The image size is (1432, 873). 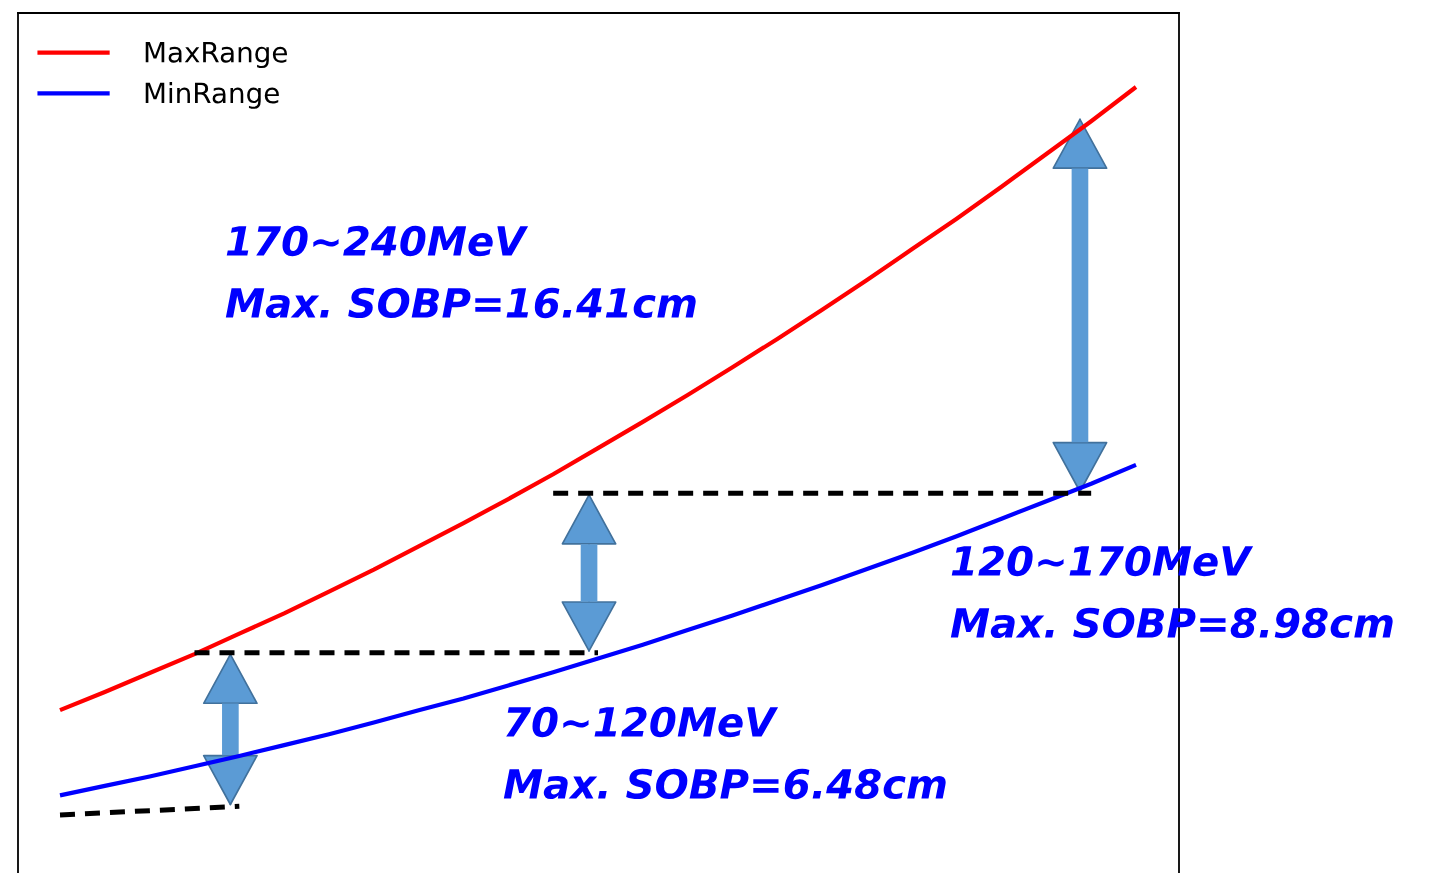 I want to click on legend-label: MaxRange, so click(x=216, y=55).